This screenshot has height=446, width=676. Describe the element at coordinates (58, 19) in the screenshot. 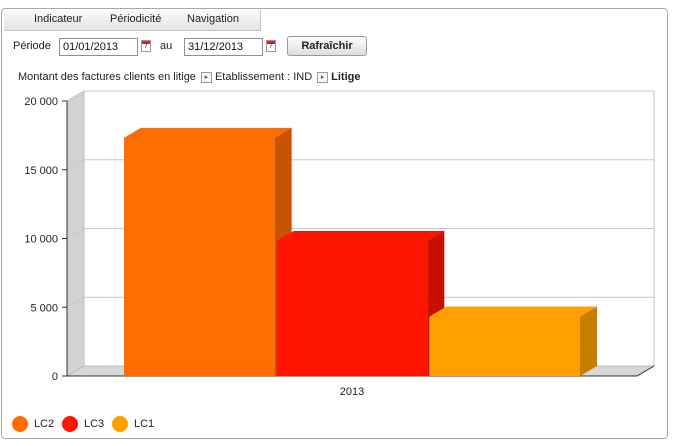

I see `menu-indicateur: Indicateur` at that location.